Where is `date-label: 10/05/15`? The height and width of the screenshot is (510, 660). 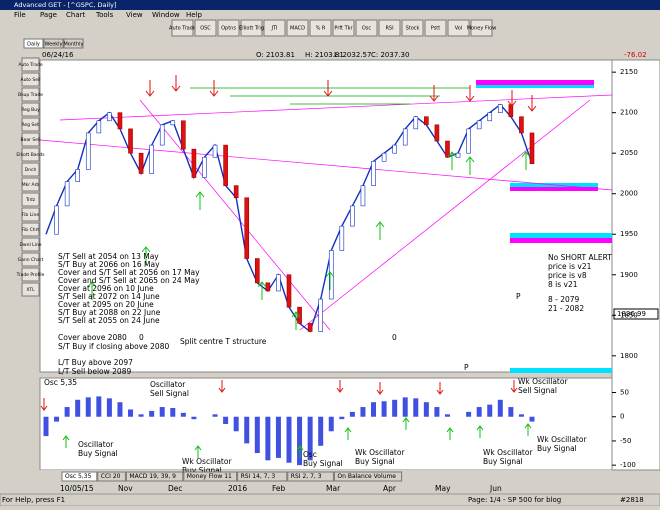
date-label: 10/05/15 is located at coordinates (77, 488).